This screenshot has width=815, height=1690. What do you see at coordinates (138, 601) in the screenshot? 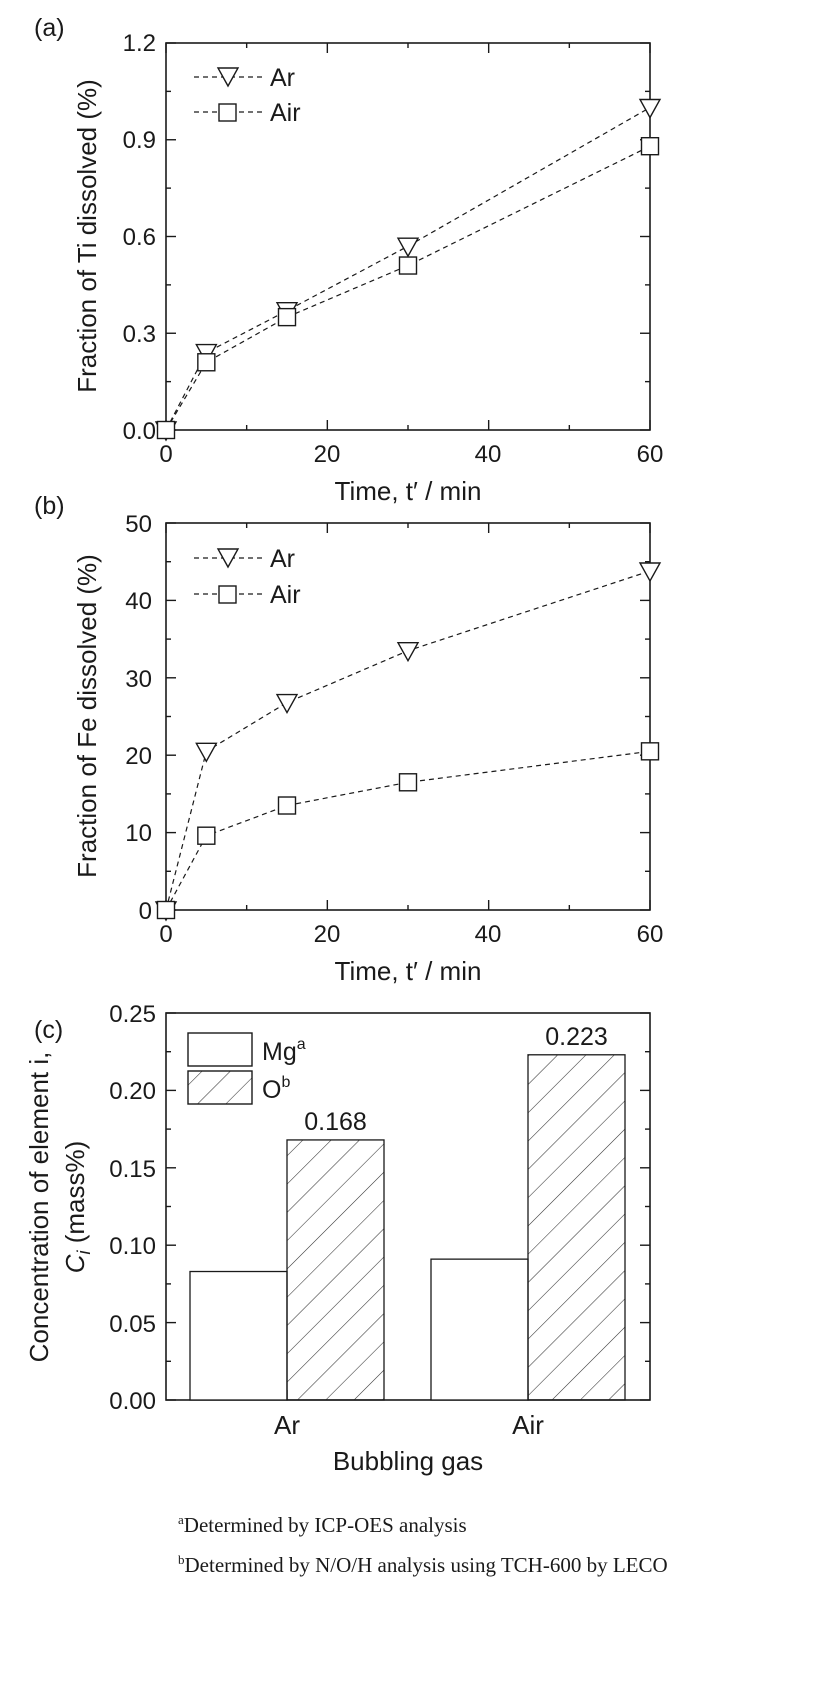
I see `panel-b-ytick-4: 40` at bounding box center [138, 601].